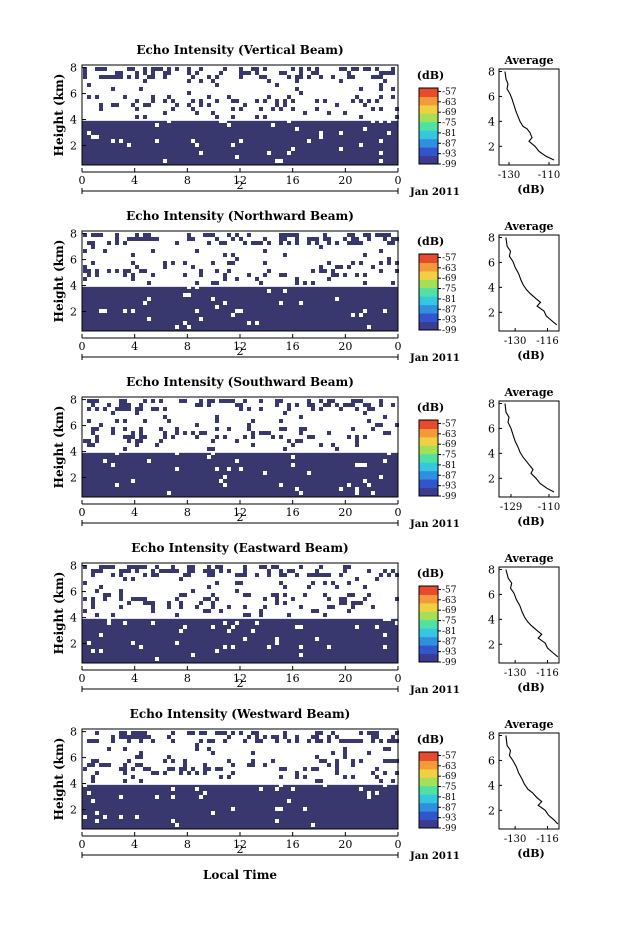 The image size is (618, 929). I want to click on date-label: Jan 2011, so click(434, 524).